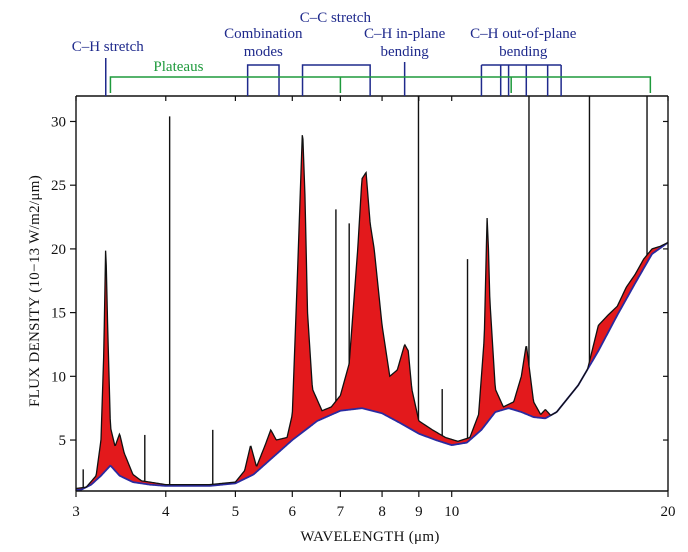 The width and height of the screenshot is (688, 552). What do you see at coordinates (293, 512) in the screenshot?
I see `x-tick-label: 6` at bounding box center [293, 512].